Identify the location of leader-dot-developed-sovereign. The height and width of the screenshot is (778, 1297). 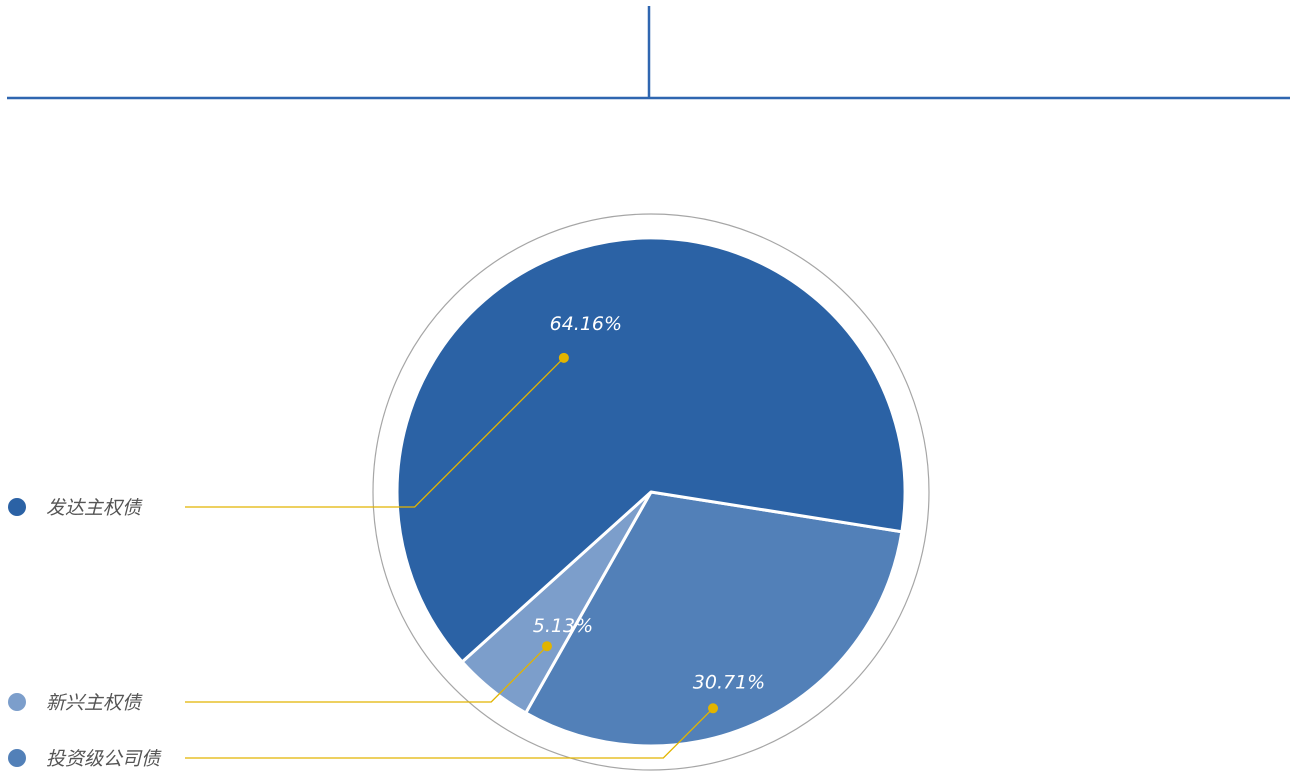
(563, 357).